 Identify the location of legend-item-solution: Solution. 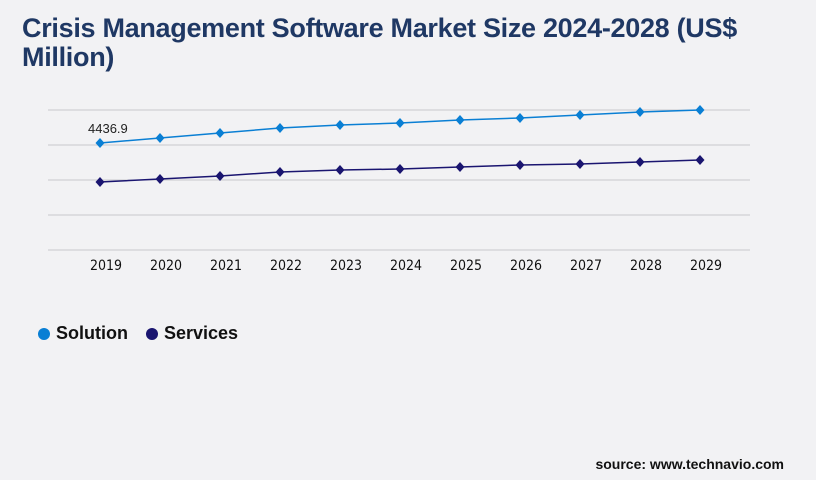
(83, 333).